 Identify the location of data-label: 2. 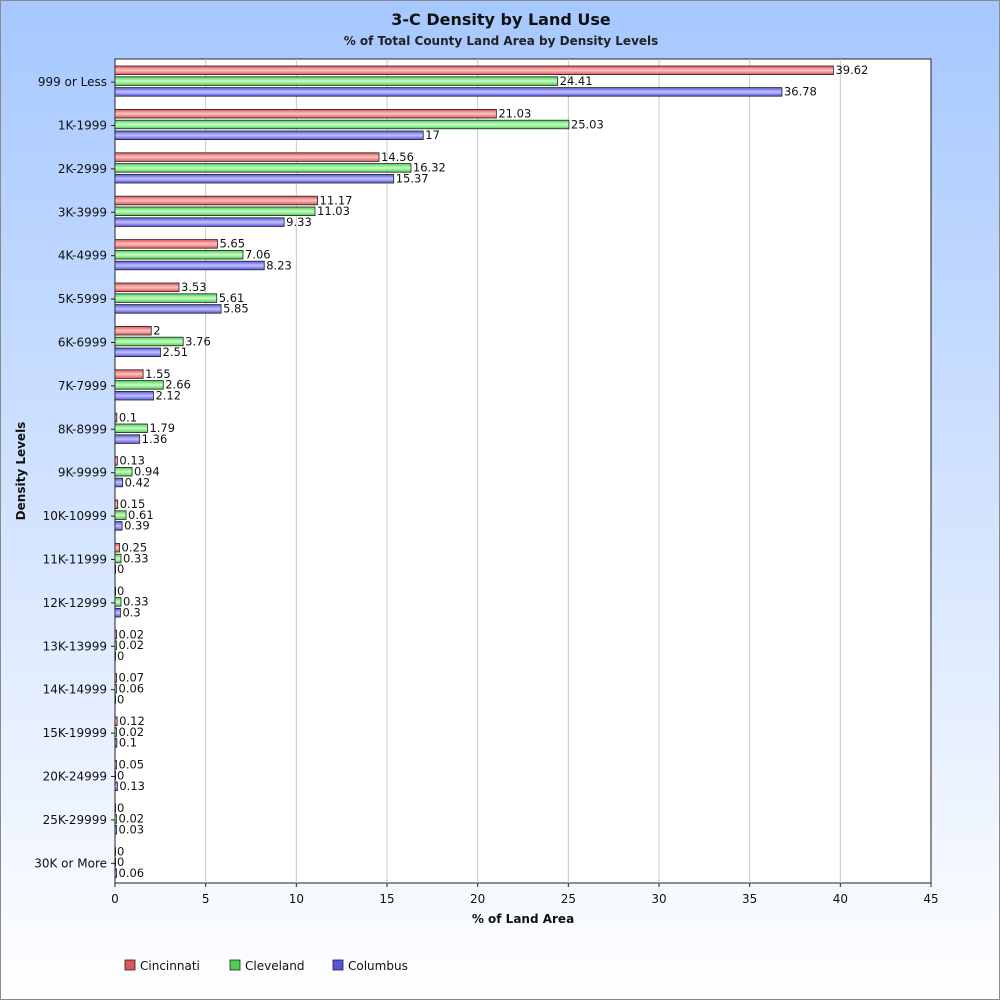
(156, 331).